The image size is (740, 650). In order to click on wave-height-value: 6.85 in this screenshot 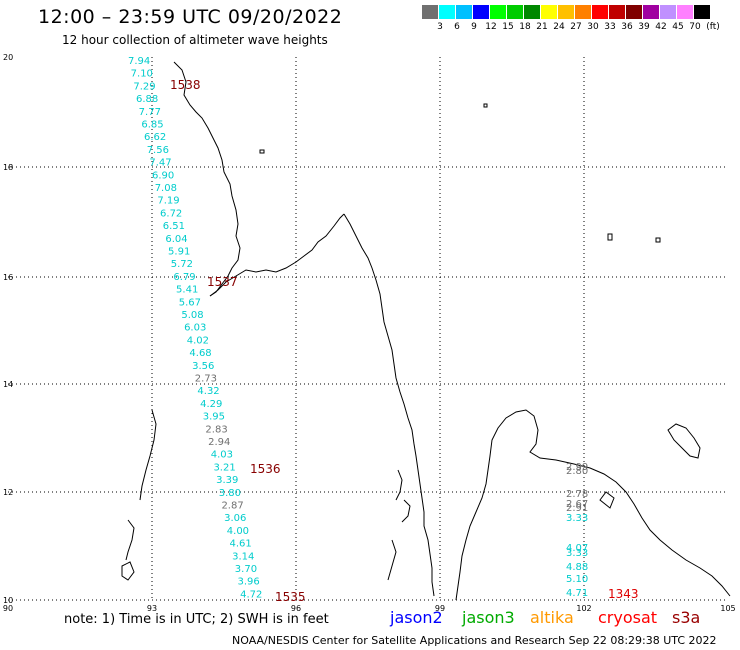, I will do `click(152, 125)`.